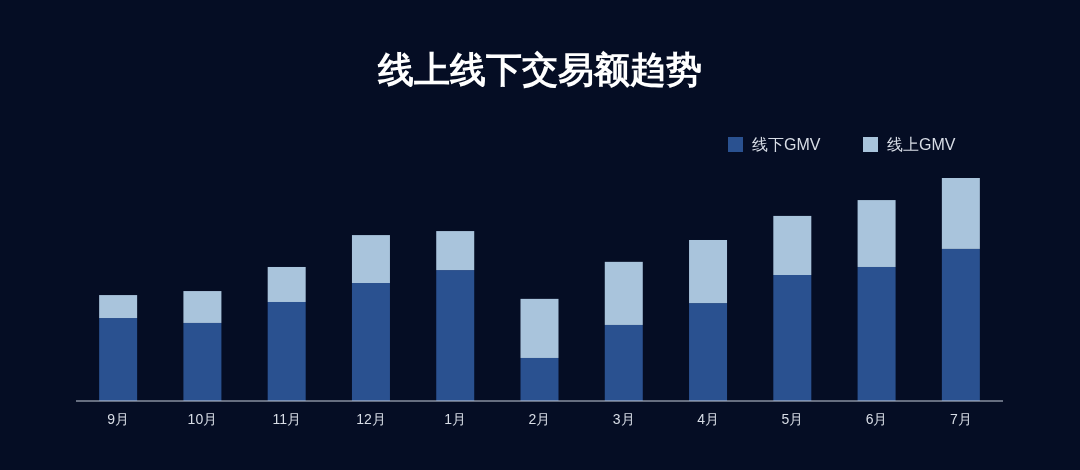  What do you see at coordinates (202, 419) in the screenshot?
I see `x-tick-label: 10月` at bounding box center [202, 419].